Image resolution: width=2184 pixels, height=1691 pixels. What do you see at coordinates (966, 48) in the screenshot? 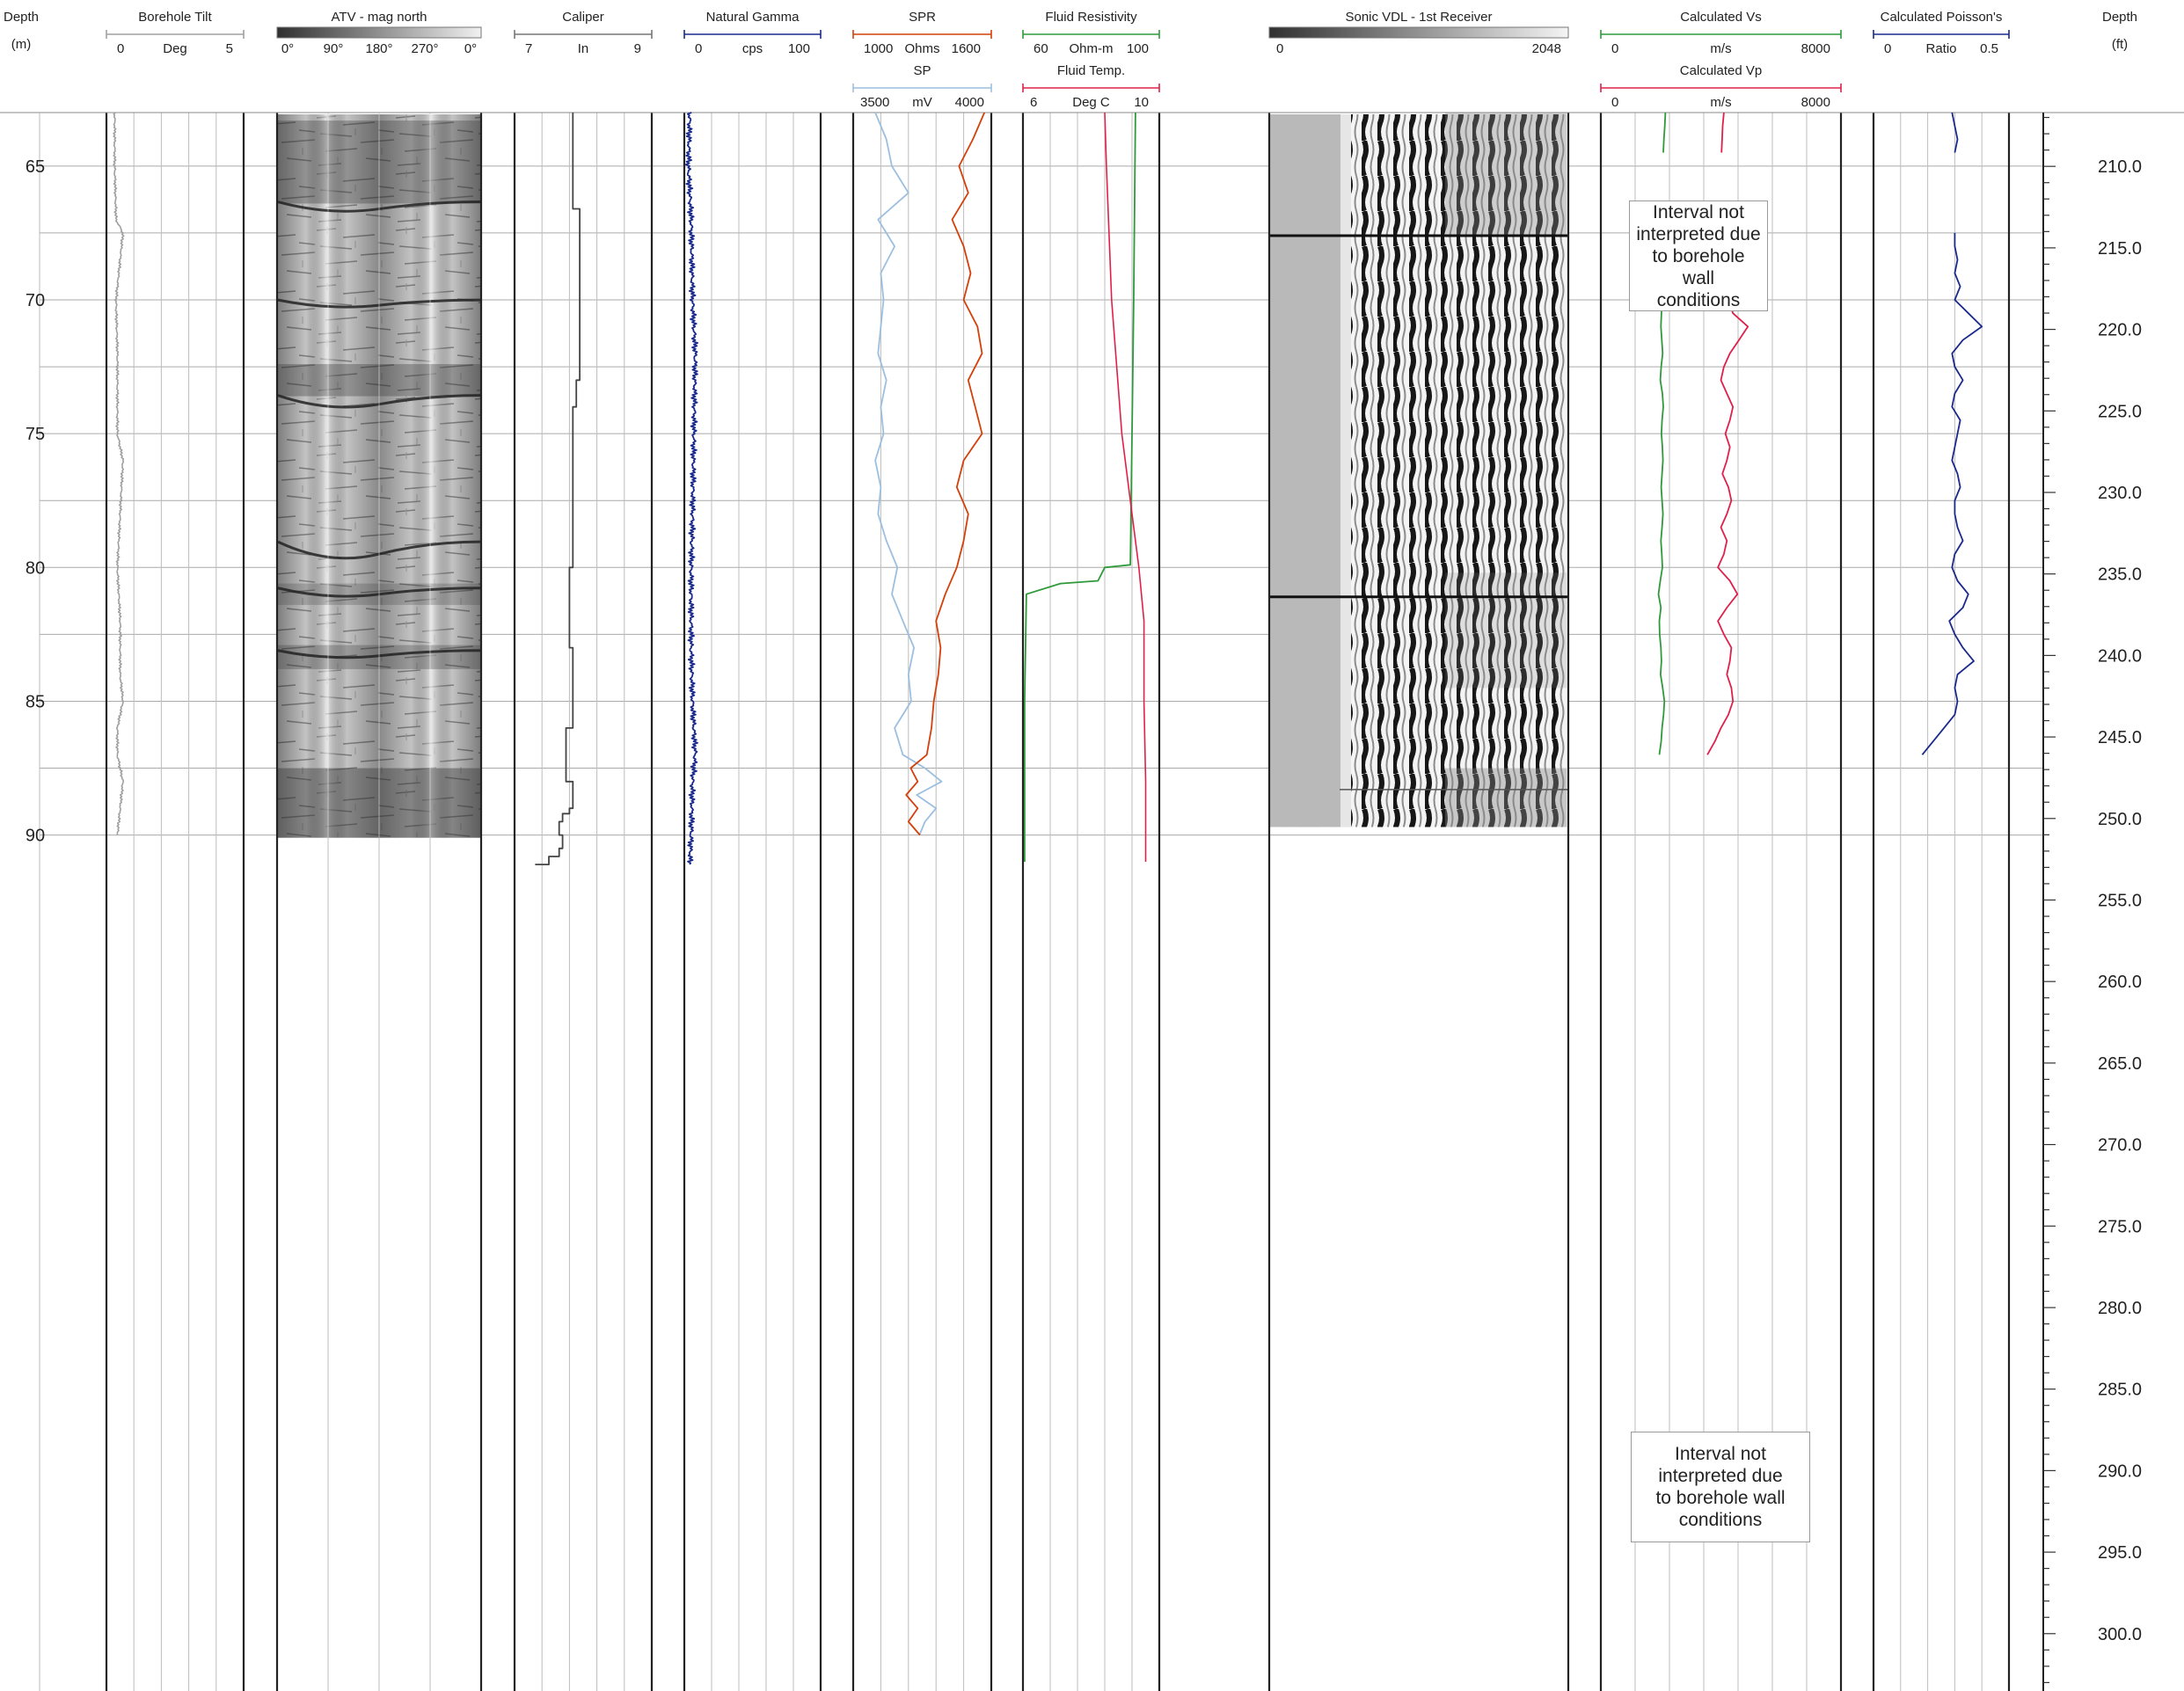
I see `spr-max: 1600` at bounding box center [966, 48].